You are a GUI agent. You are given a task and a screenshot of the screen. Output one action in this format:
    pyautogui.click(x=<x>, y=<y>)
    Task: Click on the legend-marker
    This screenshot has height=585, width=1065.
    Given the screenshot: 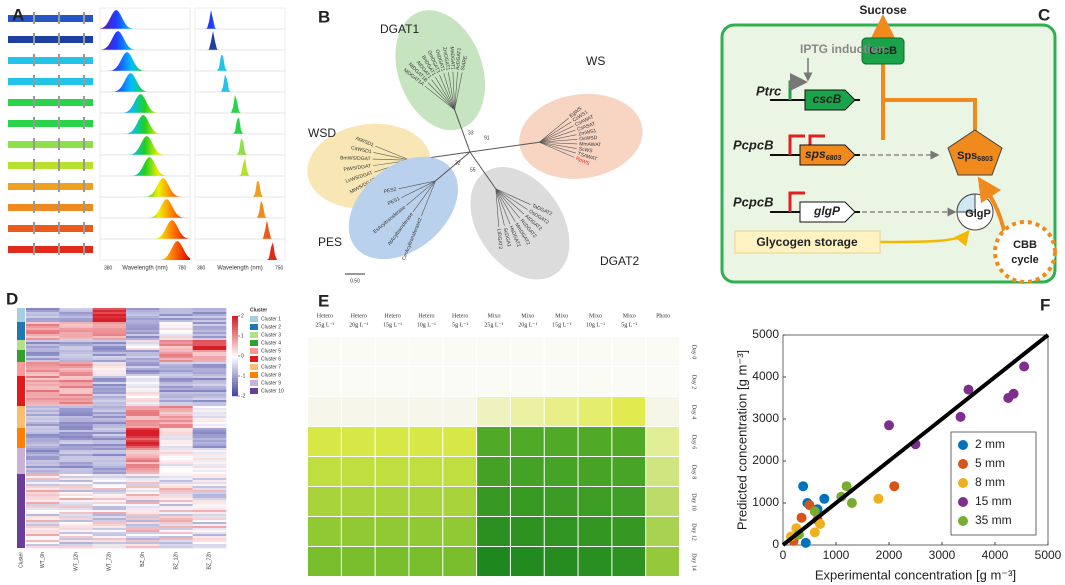 What is the action you would take?
    pyautogui.click(x=963, y=483)
    